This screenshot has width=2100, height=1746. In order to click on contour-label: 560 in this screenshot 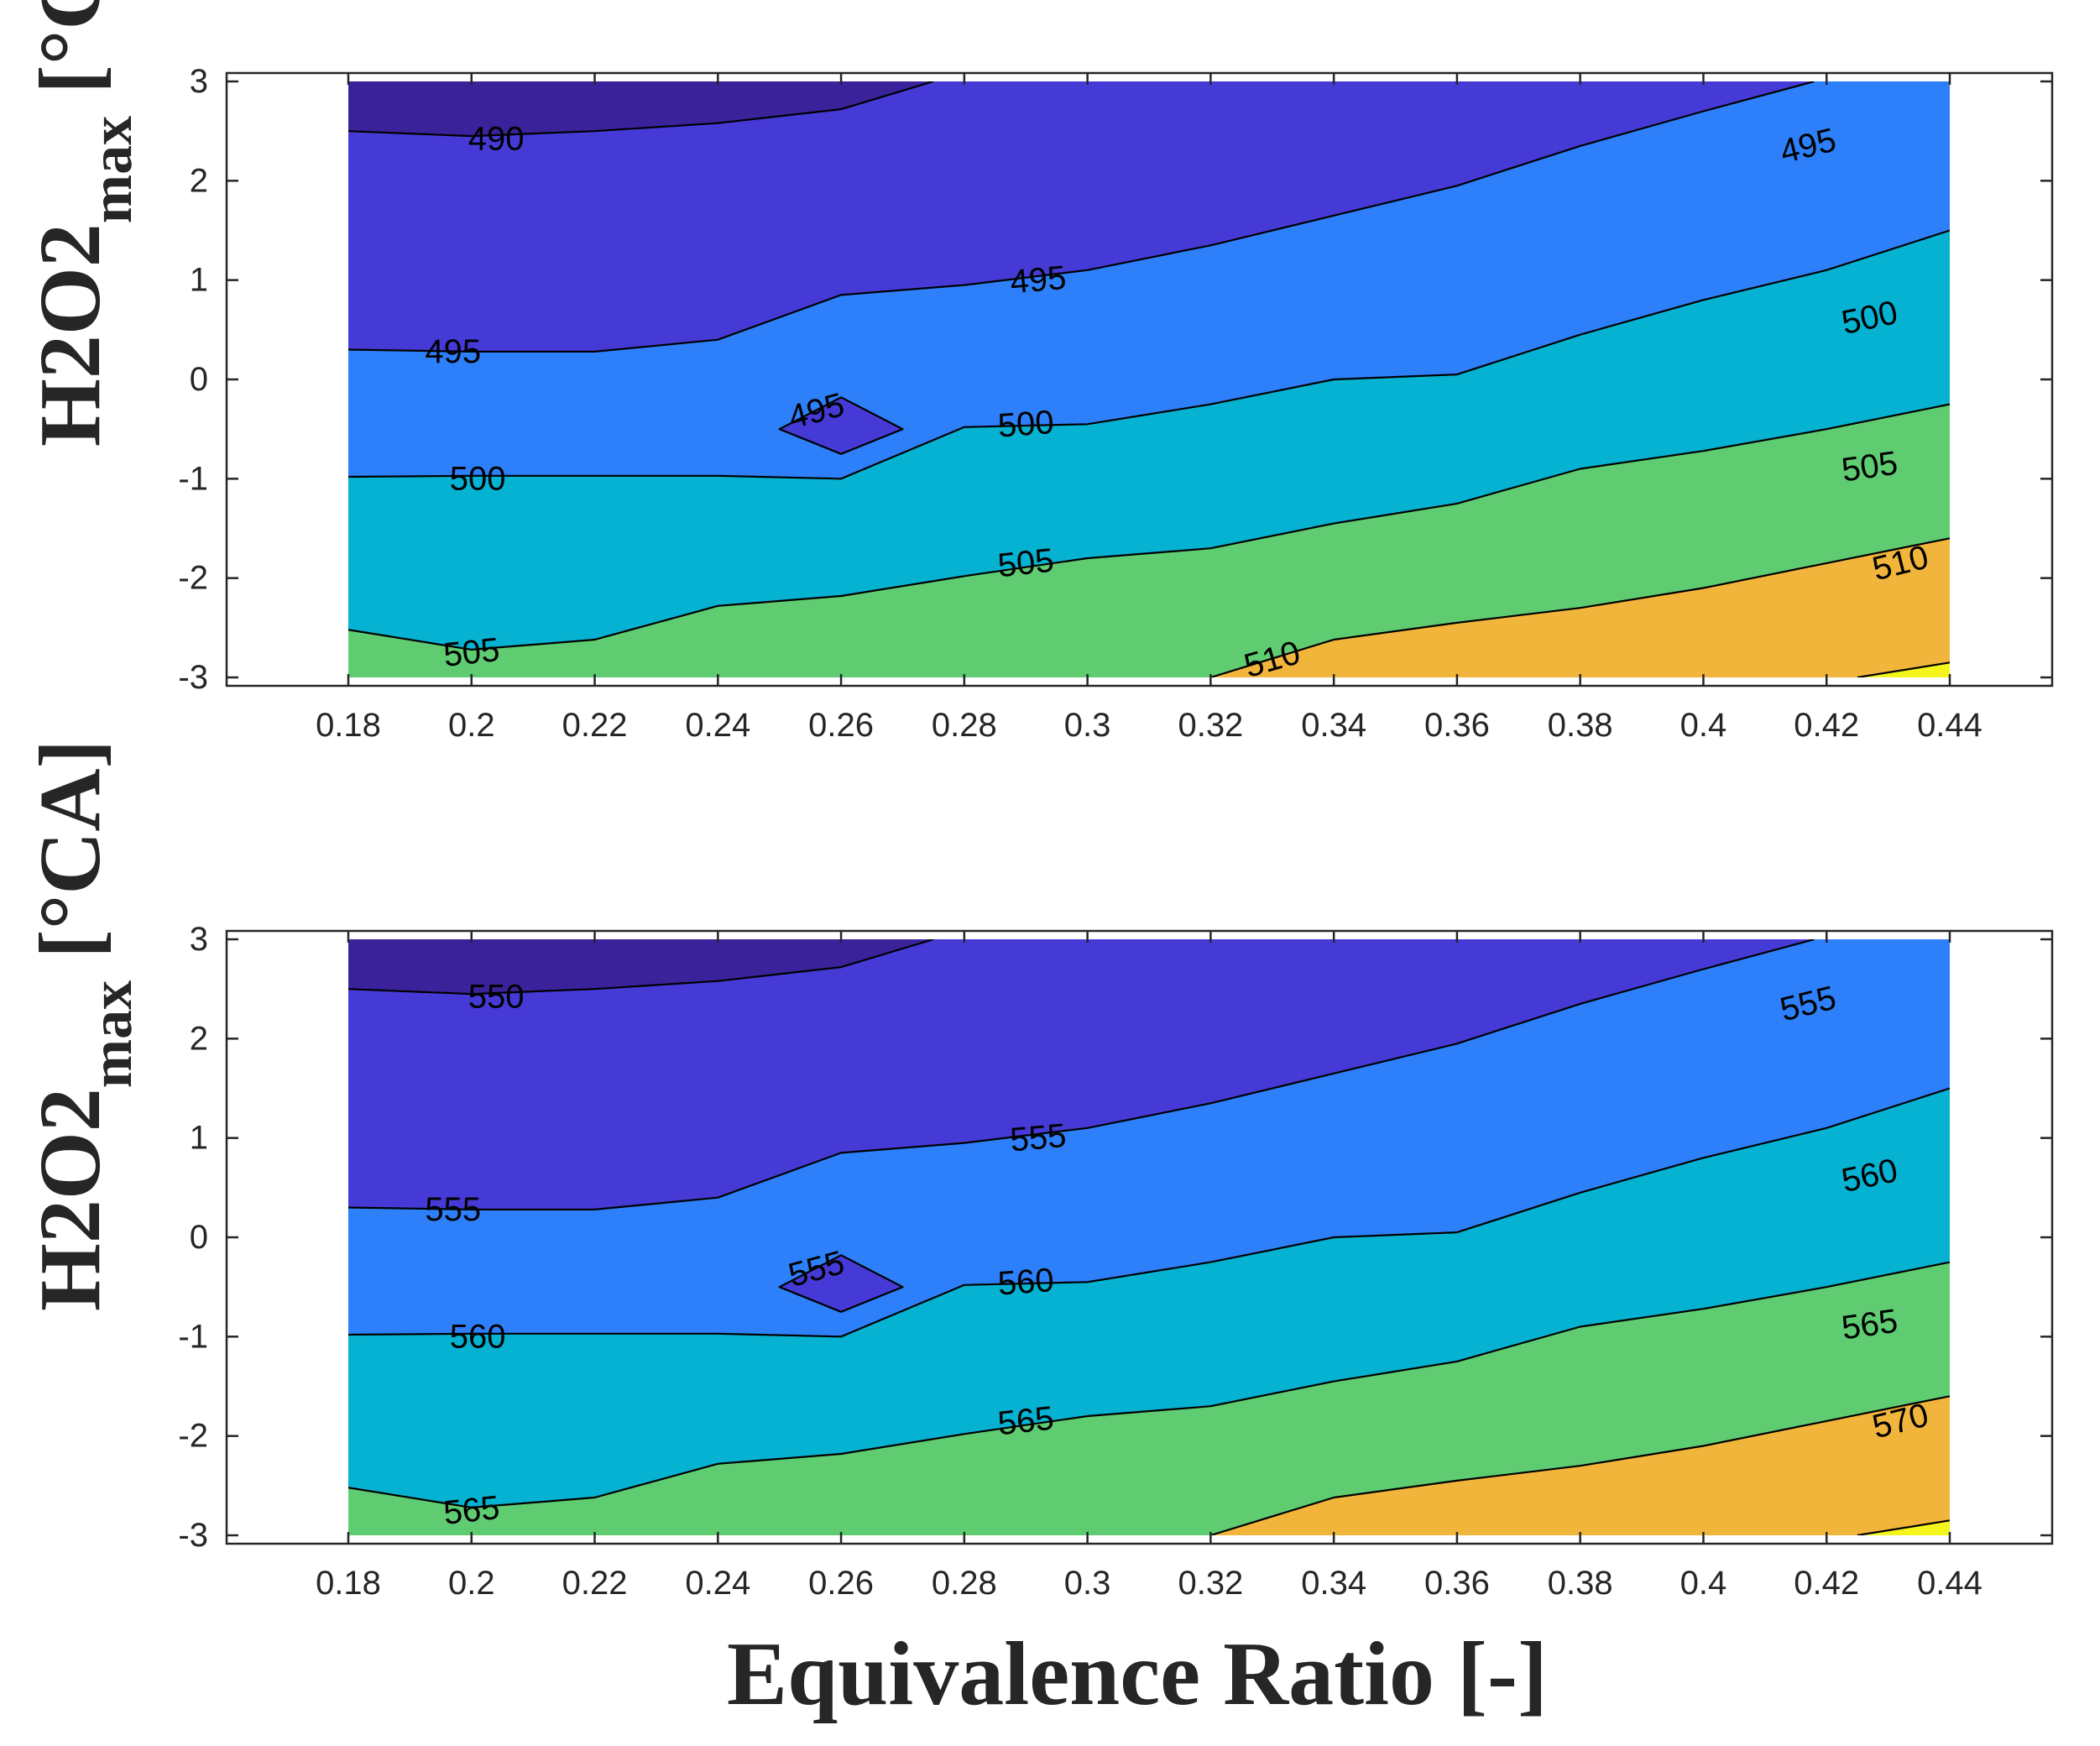, I will do `click(1026, 1282)`.